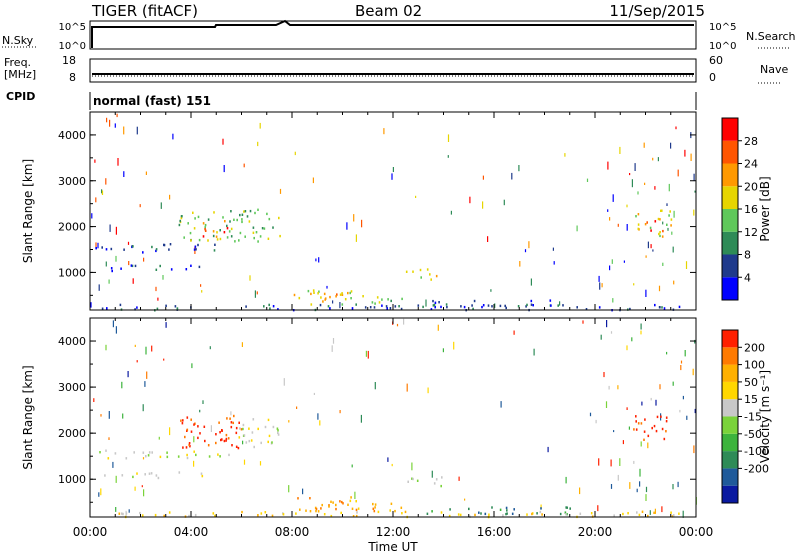 The height and width of the screenshot is (554, 800). Describe the element at coordinates (751, 382) in the screenshot. I see `colorbar-tick-label: 50` at that location.